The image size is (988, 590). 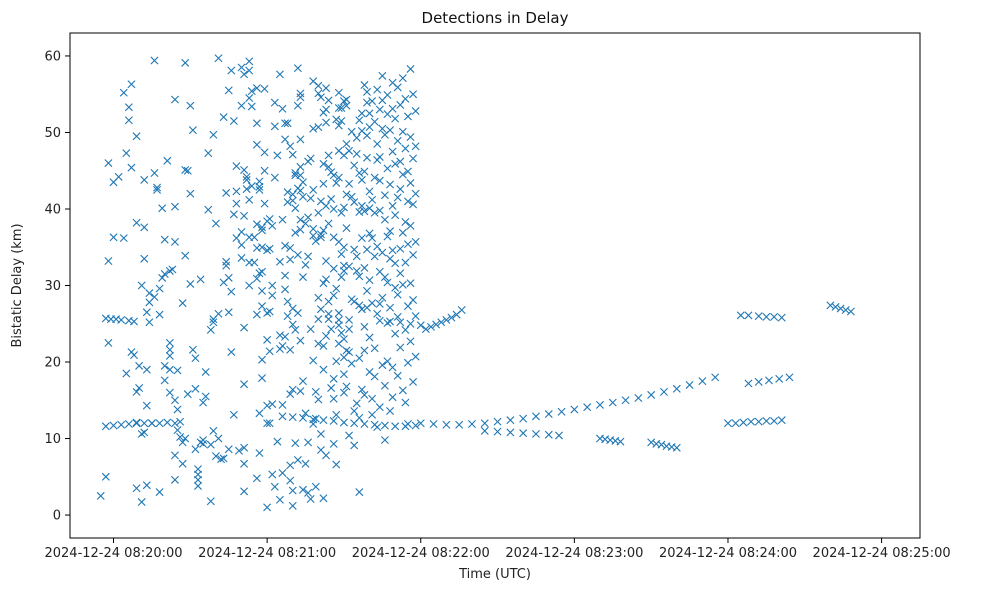 What do you see at coordinates (574, 553) in the screenshot?
I see `x-tick-label: 2024-12-24 08:23:00` at bounding box center [574, 553].